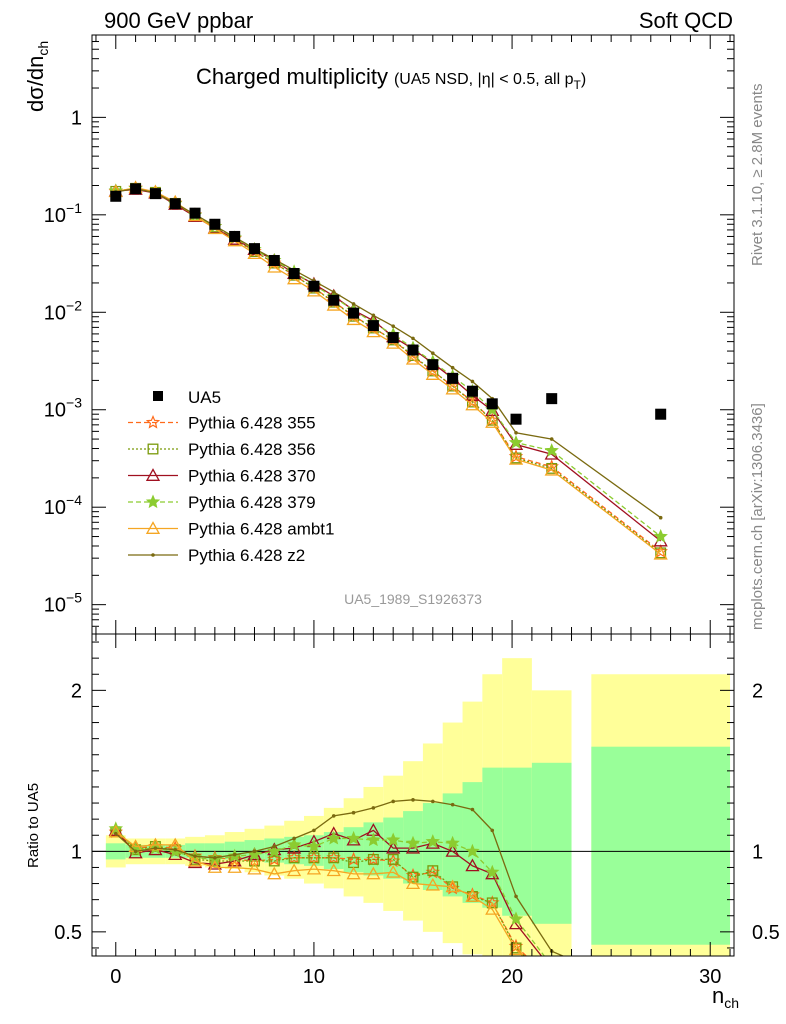 The image size is (786, 1024). What do you see at coordinates (74, 598) in the screenshot?
I see `main-y-tick-label-exp: −5` at bounding box center [74, 598].